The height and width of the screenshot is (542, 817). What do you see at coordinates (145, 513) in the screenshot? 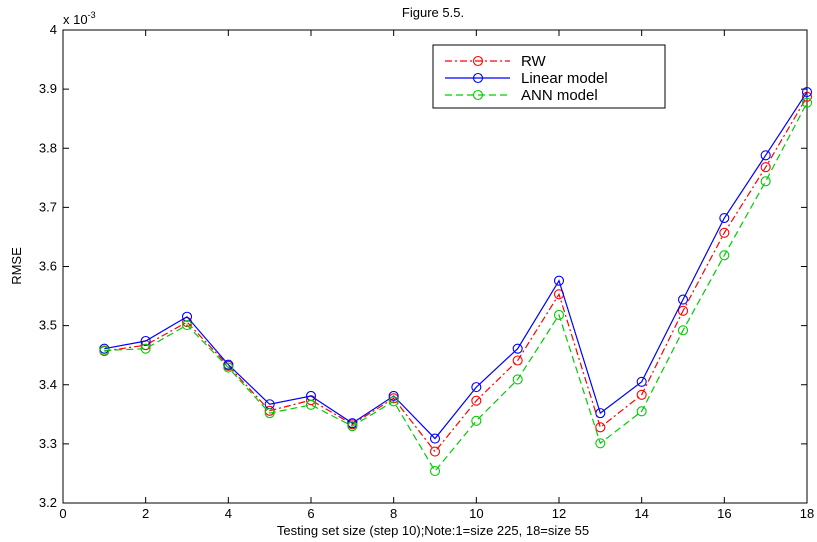
I see `x-tick-label: 2` at bounding box center [145, 513].